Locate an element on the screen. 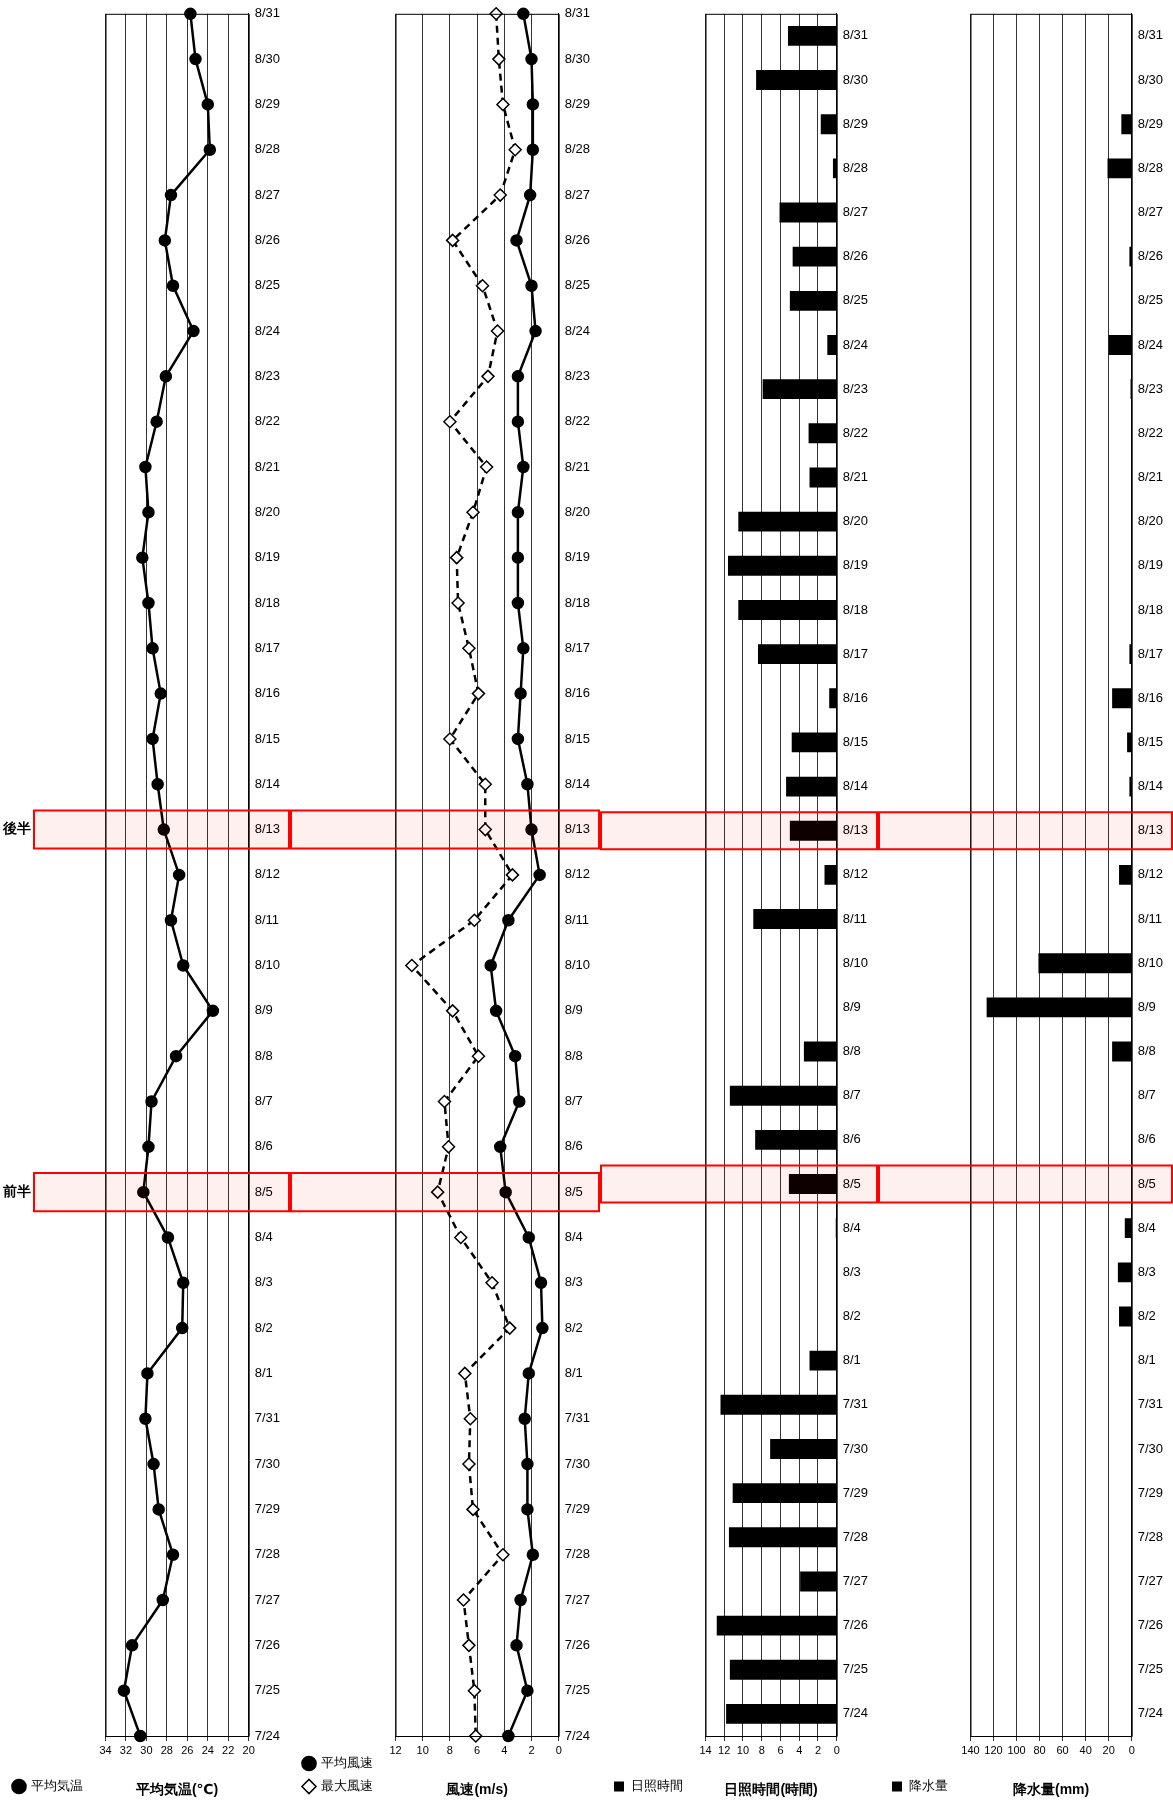 This screenshot has width=1173, height=1809. y-tick-label: 8/14 is located at coordinates (577, 783).